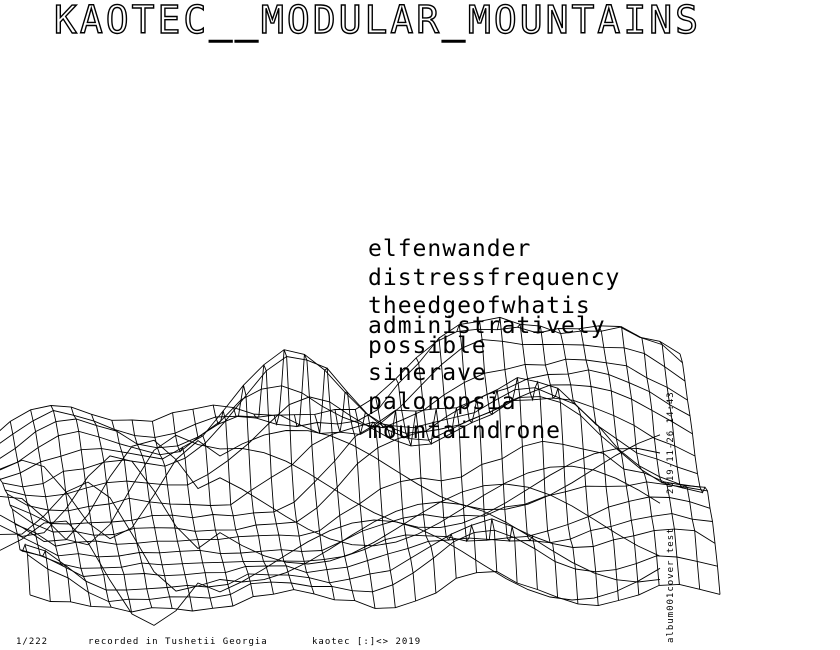 The image size is (840, 650). I want to click on track-1: elfenwander, so click(450, 249).